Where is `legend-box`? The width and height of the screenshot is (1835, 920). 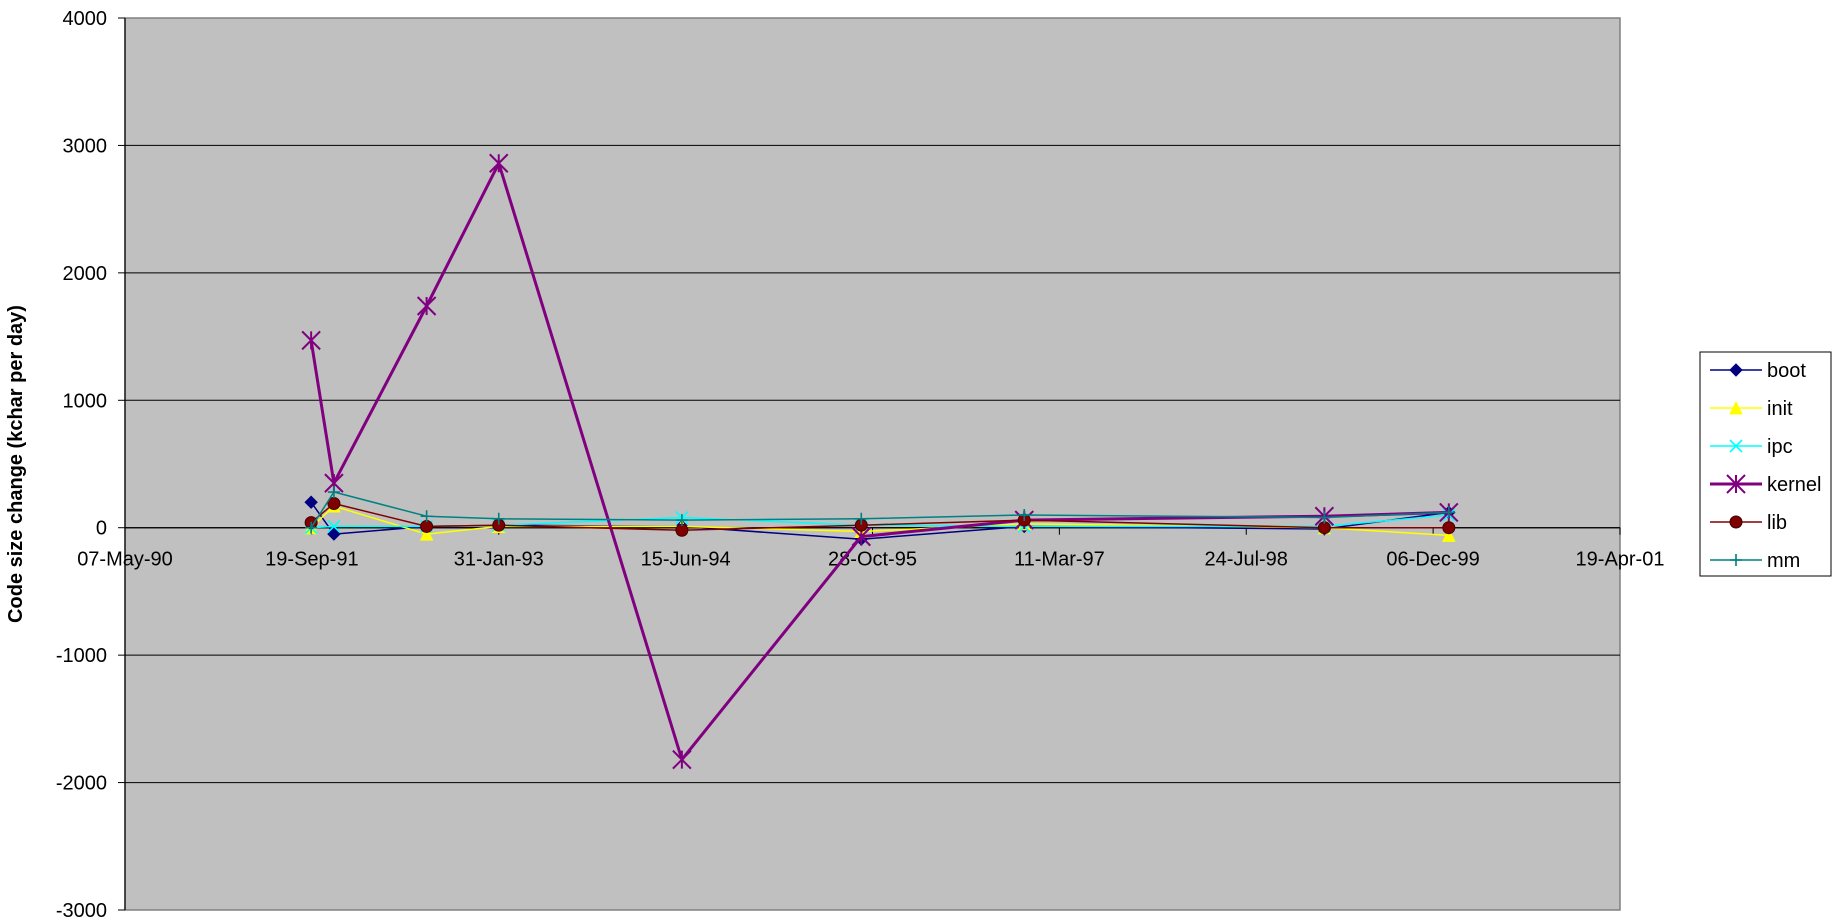
legend-box is located at coordinates (1765, 464).